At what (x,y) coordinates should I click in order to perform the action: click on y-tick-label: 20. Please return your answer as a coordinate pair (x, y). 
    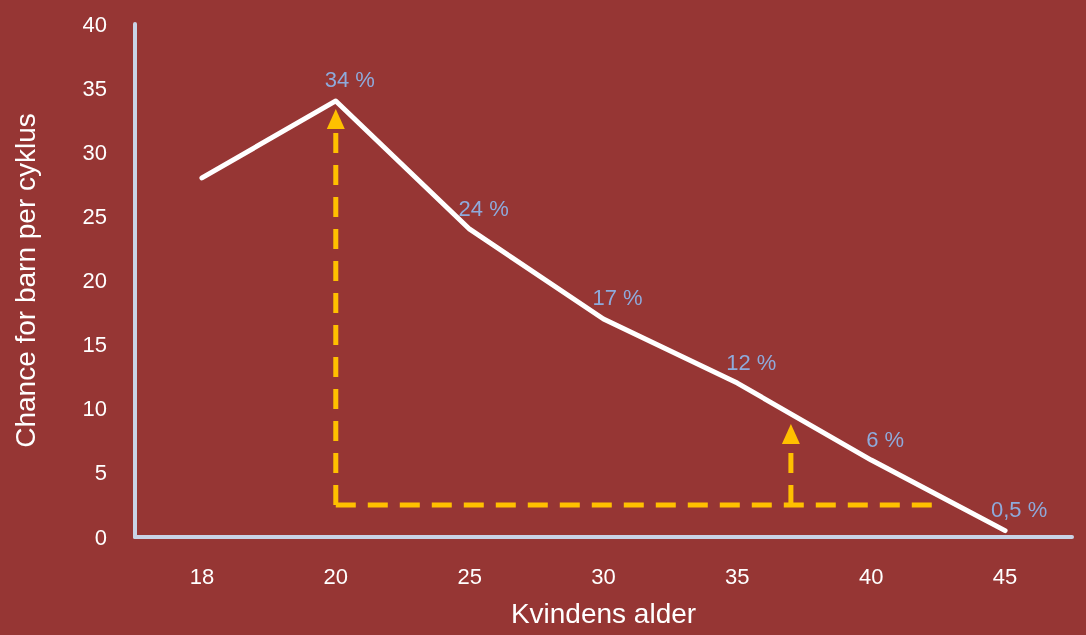
    Looking at the image, I should click on (94, 280).